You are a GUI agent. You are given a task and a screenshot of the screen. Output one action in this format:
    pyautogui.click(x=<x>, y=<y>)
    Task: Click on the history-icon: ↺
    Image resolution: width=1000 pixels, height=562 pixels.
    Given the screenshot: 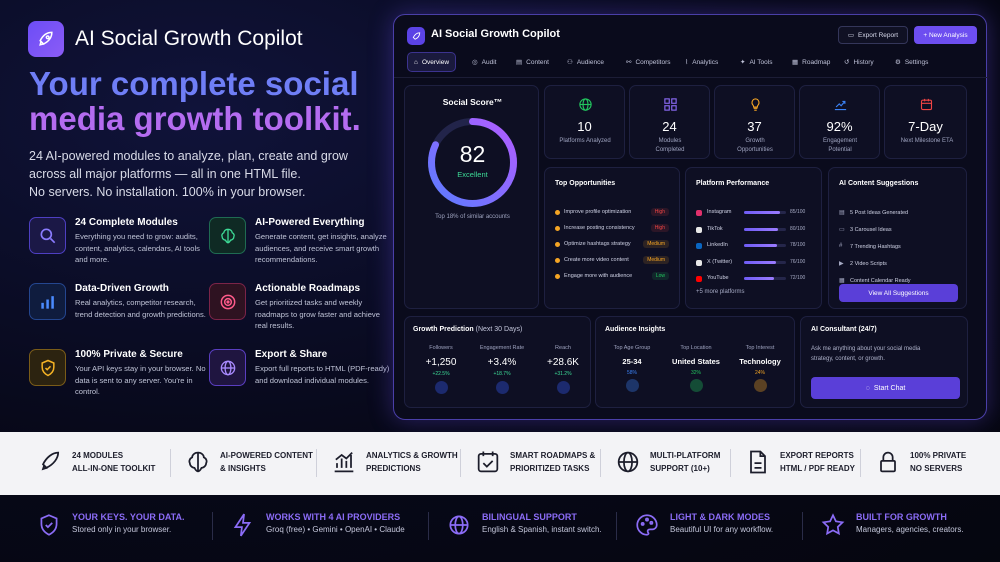 What is the action you would take?
    pyautogui.click(x=847, y=62)
    